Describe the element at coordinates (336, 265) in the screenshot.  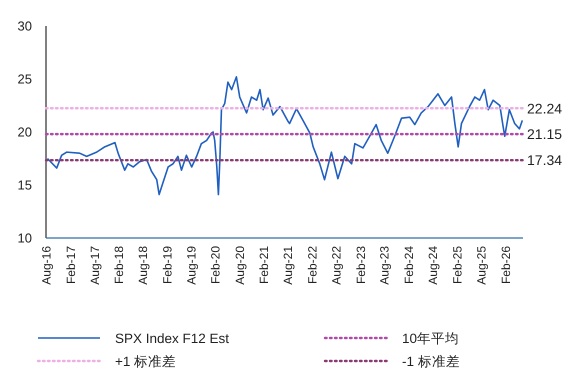
I see `x-tick-label: Aug-22` at that location.